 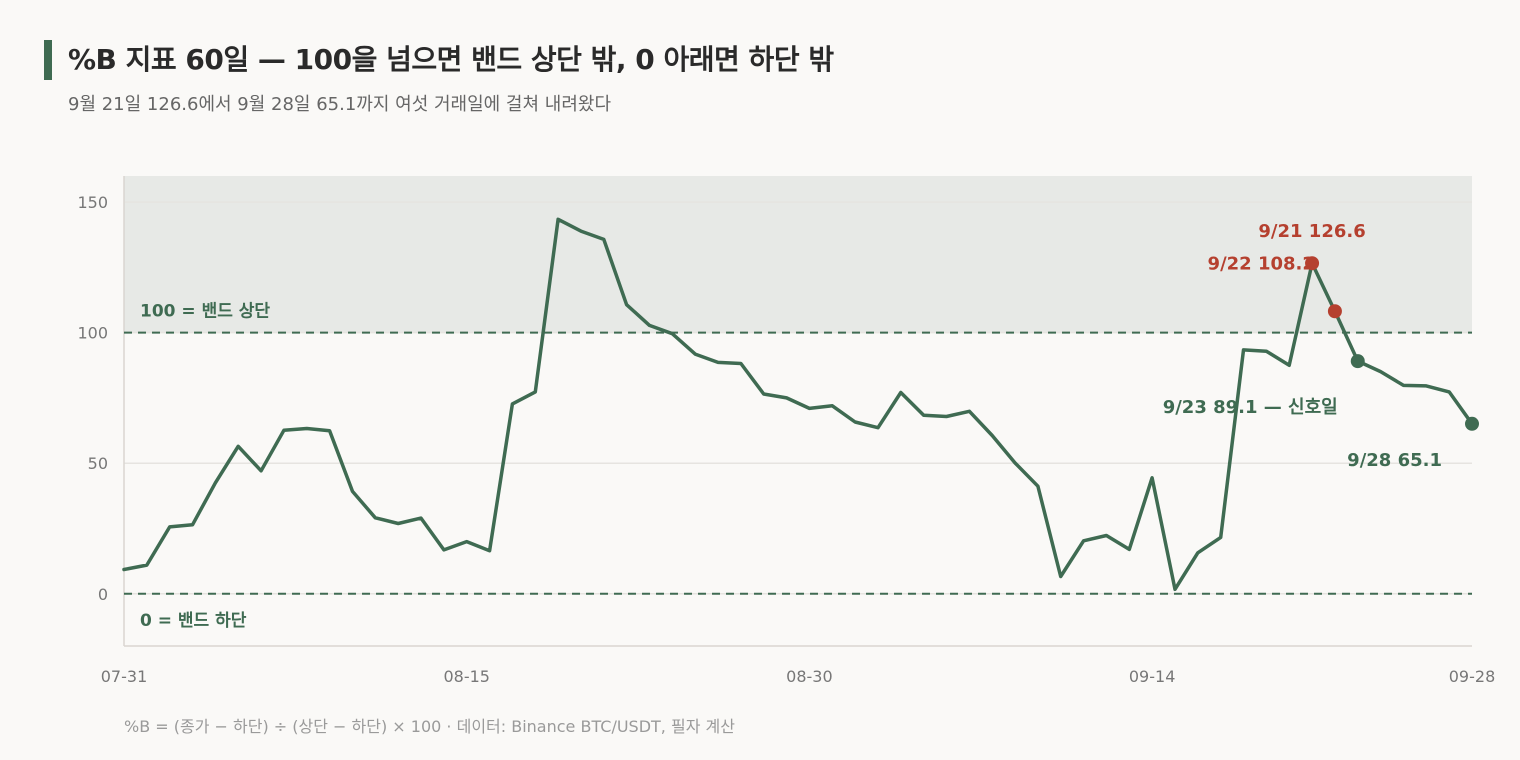 What do you see at coordinates (98, 463) in the screenshot?
I see `y-tick-label: 50` at bounding box center [98, 463].